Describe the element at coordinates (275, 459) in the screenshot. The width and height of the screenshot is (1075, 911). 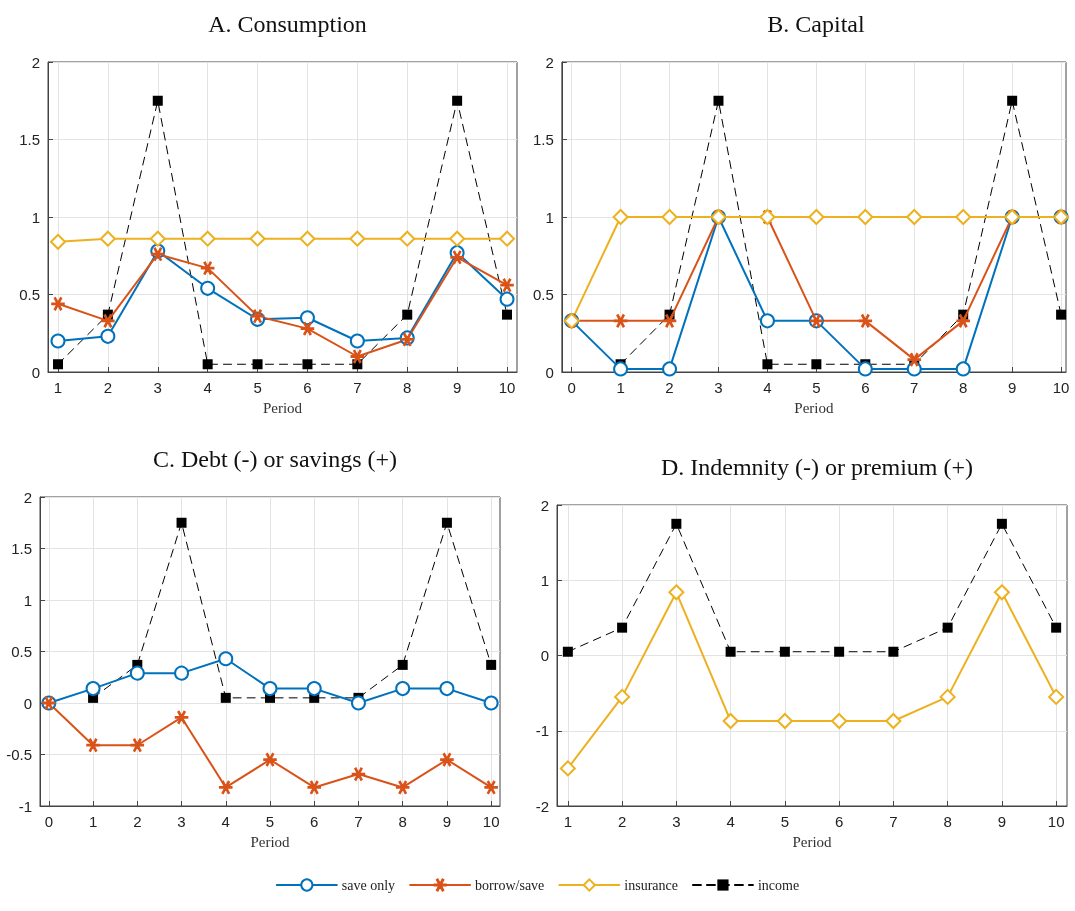
I see `chart-title: C. Debt (-) or savings (+)` at that location.